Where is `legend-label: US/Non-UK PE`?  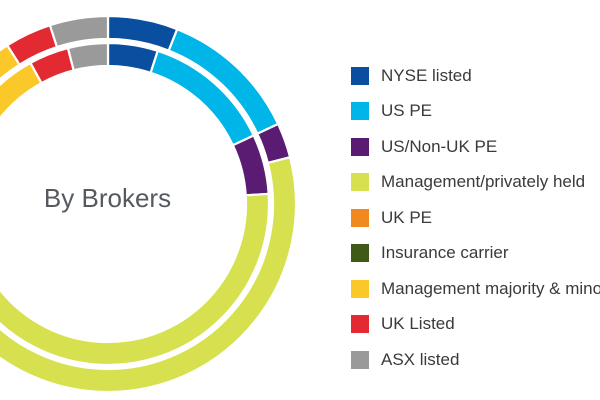
legend-label: US/Non-UK PE is located at coordinates (439, 146).